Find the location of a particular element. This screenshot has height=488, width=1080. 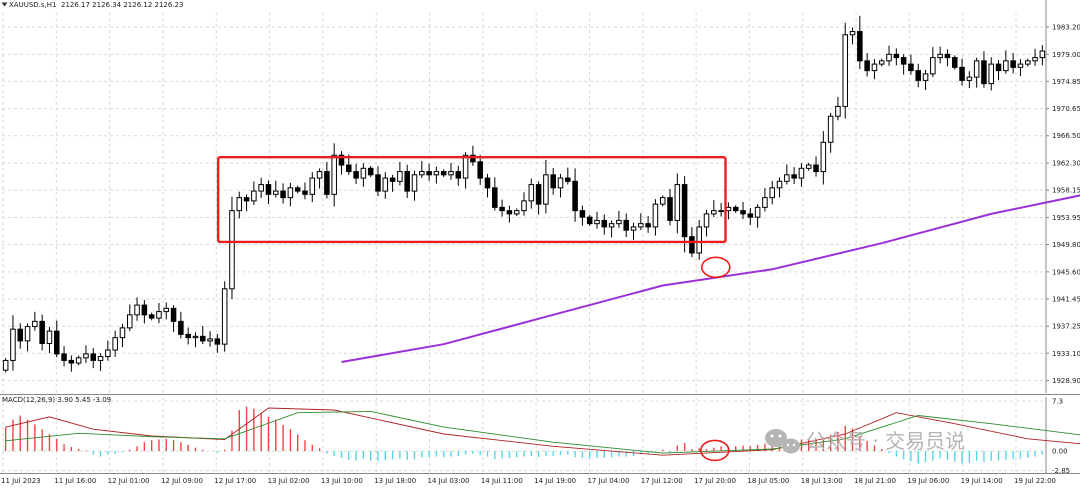

ohlc-label: 2126.17 2126.34 2126.12 2126.23 is located at coordinates (122, 5).